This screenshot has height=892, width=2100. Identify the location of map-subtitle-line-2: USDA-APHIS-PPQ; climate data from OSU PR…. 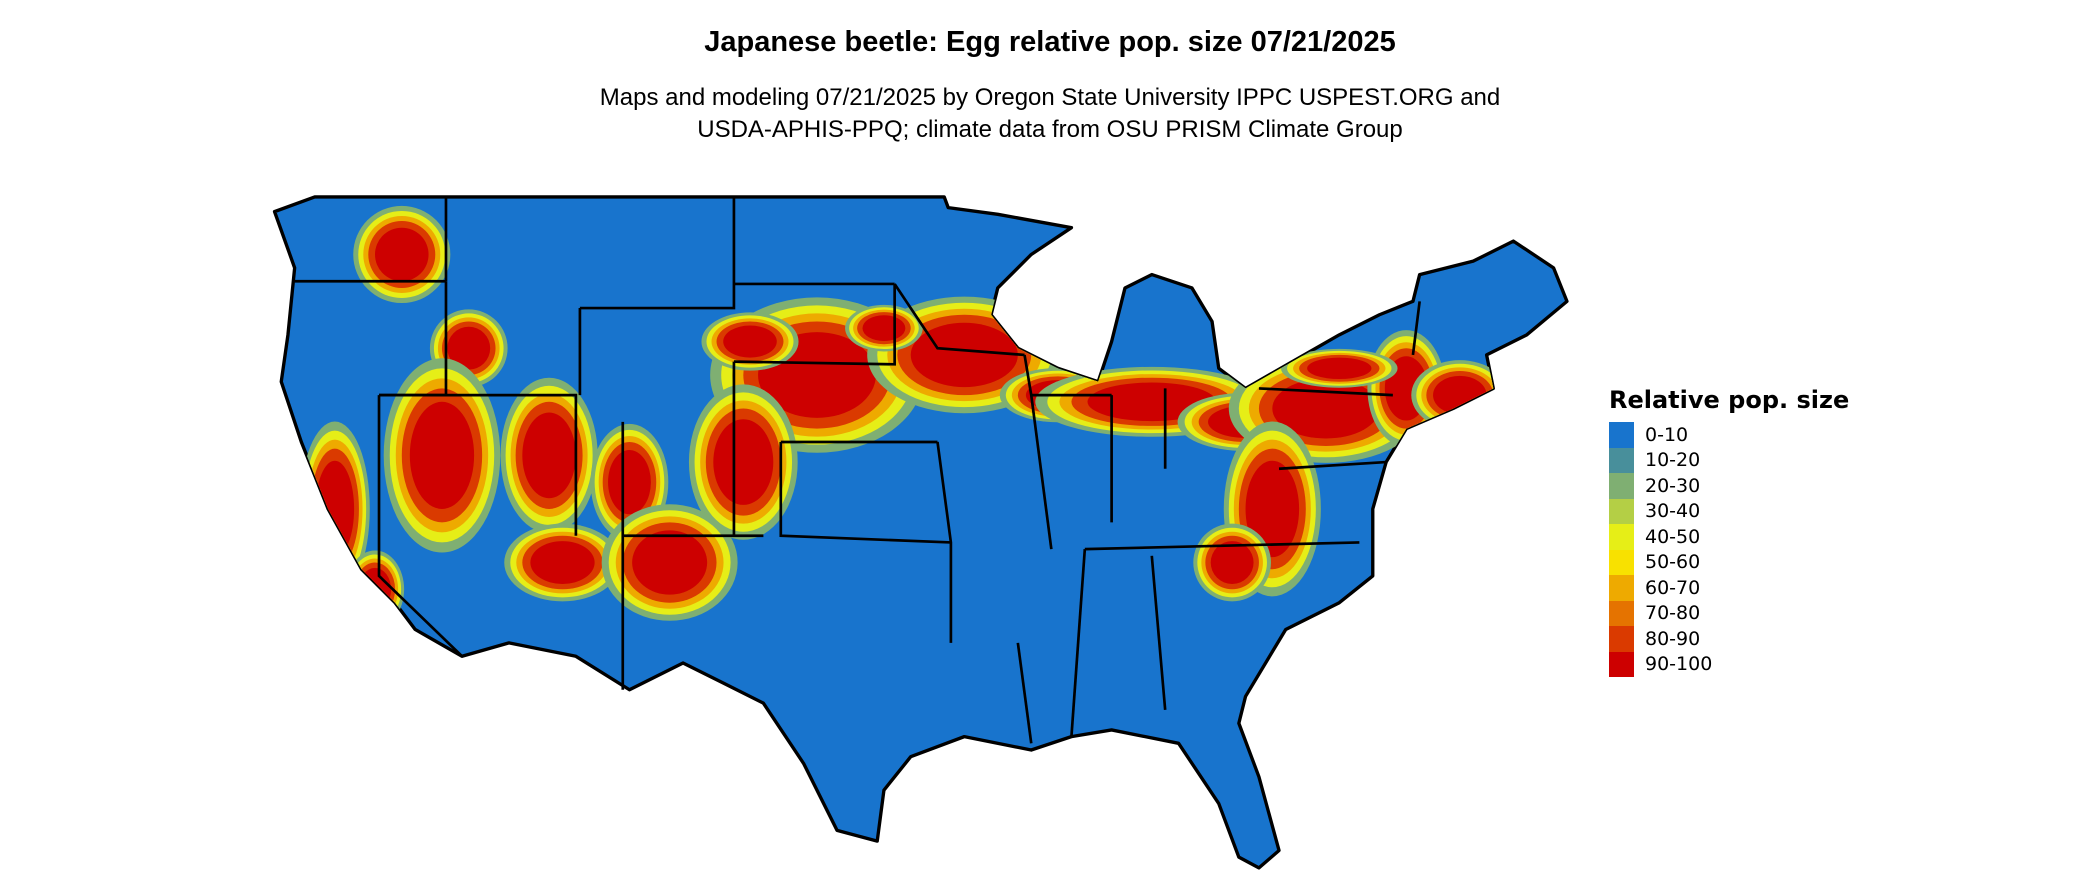
(1050, 129).